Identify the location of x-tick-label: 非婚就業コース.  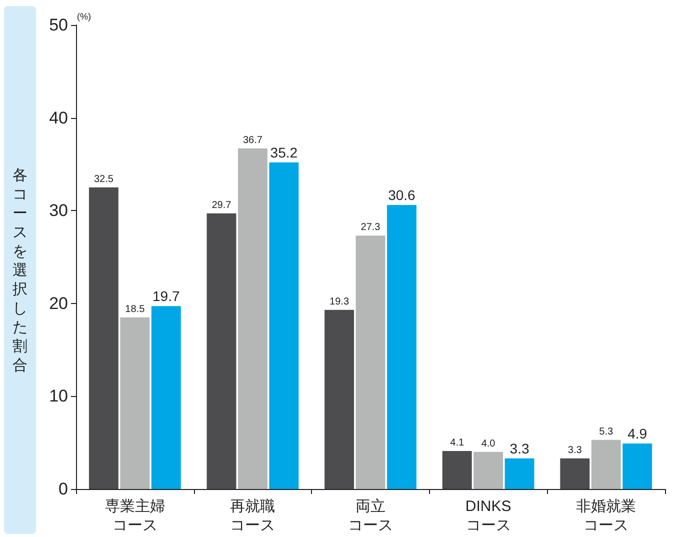
(606, 516).